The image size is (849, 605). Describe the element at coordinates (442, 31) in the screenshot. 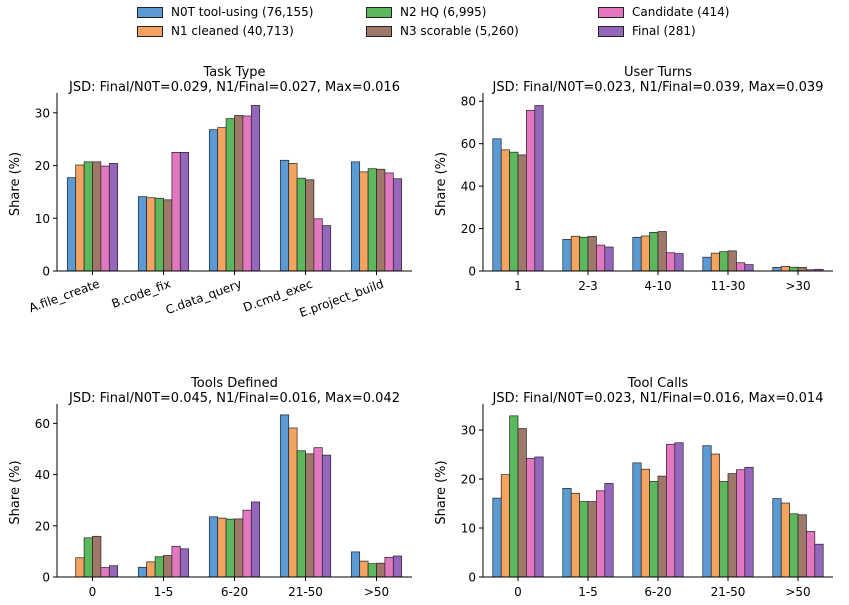

I see `legend-item: N3 scorable (5,260)` at that location.